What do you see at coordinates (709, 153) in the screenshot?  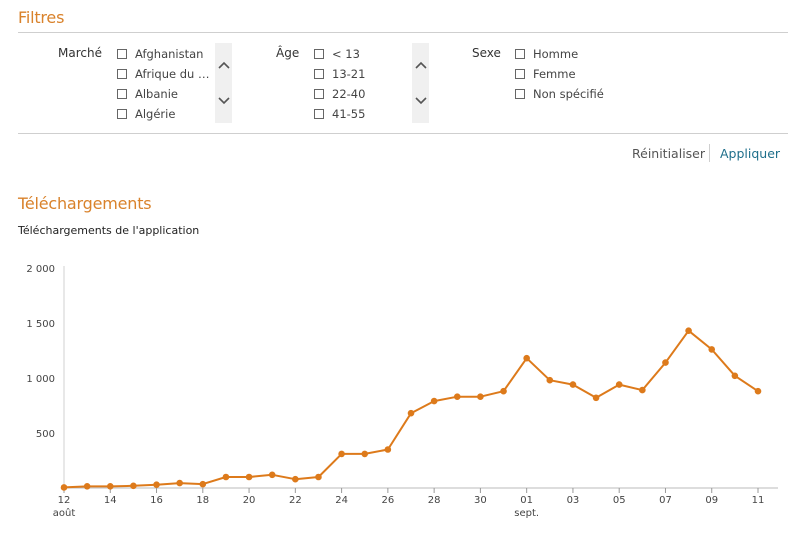 I see `actions-divider` at bounding box center [709, 153].